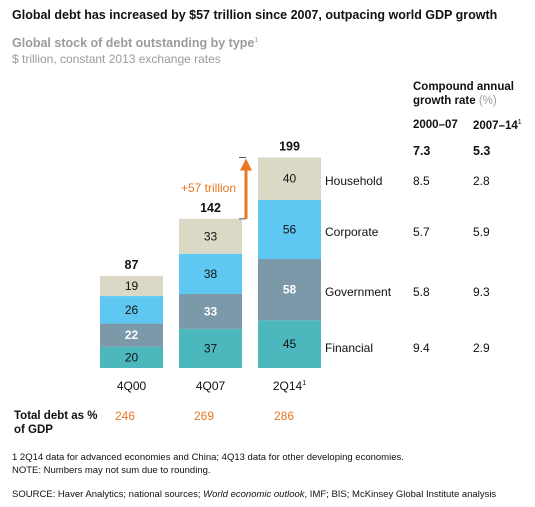  What do you see at coordinates (284, 416) in the screenshot?
I see `gdp-ratio-2q14: 286` at bounding box center [284, 416].